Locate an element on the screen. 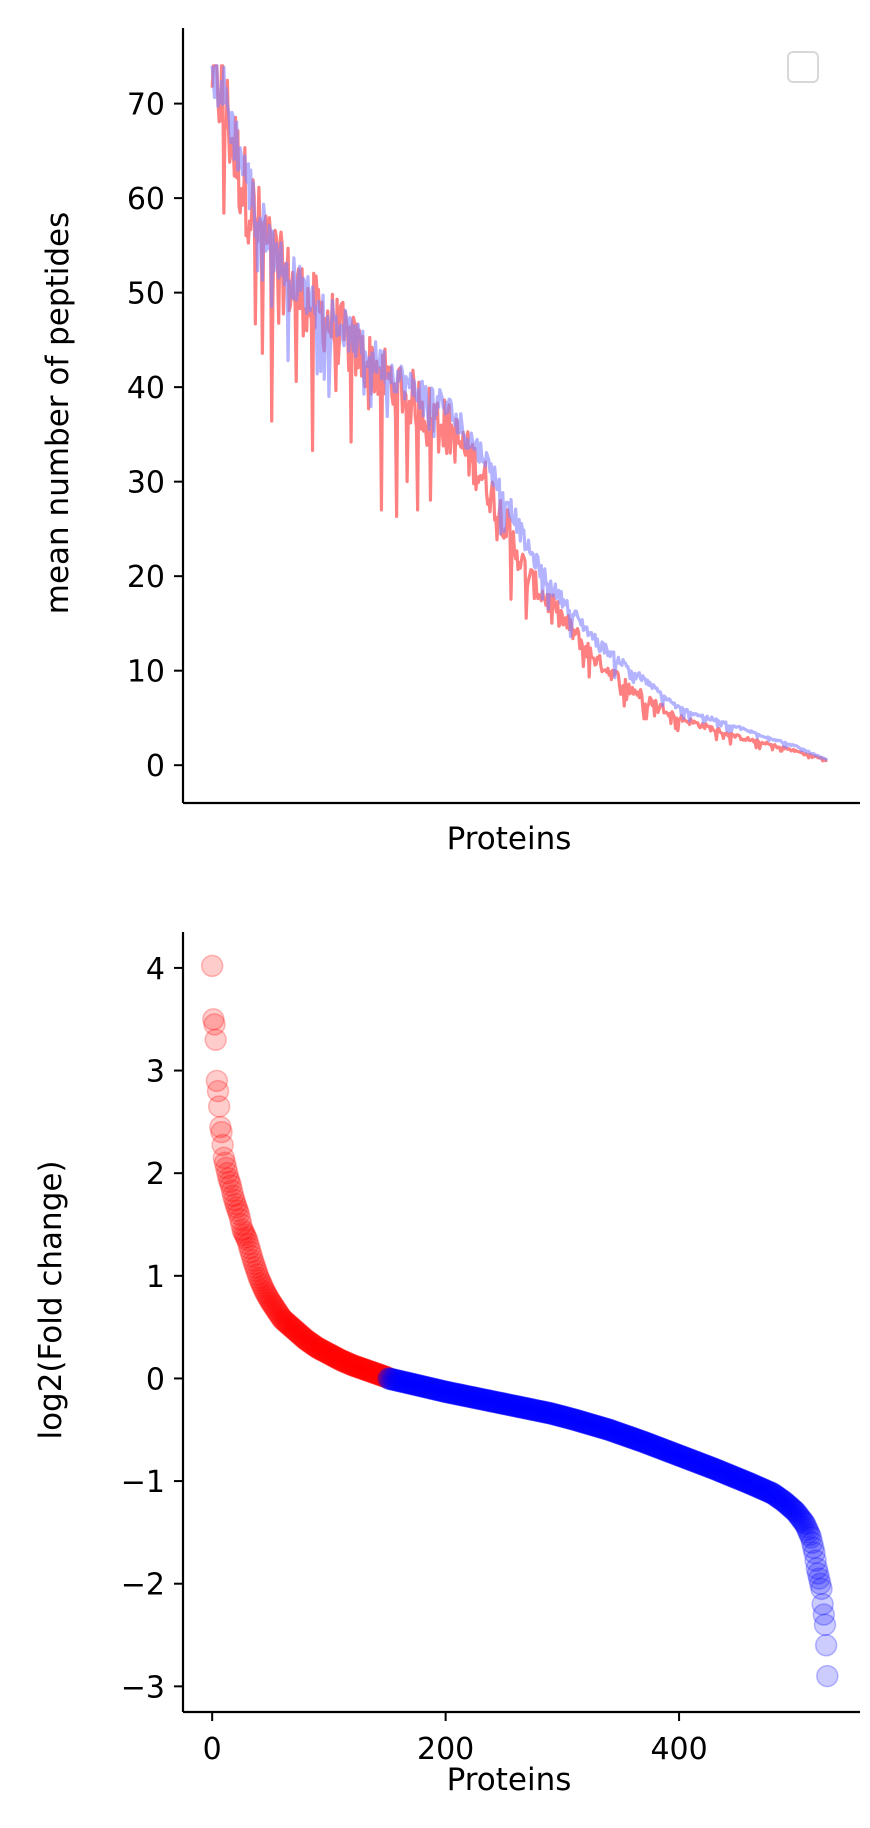 The width and height of the screenshot is (870, 1828). top-y-axis-label: mean number of peptides is located at coordinates (58, 413).